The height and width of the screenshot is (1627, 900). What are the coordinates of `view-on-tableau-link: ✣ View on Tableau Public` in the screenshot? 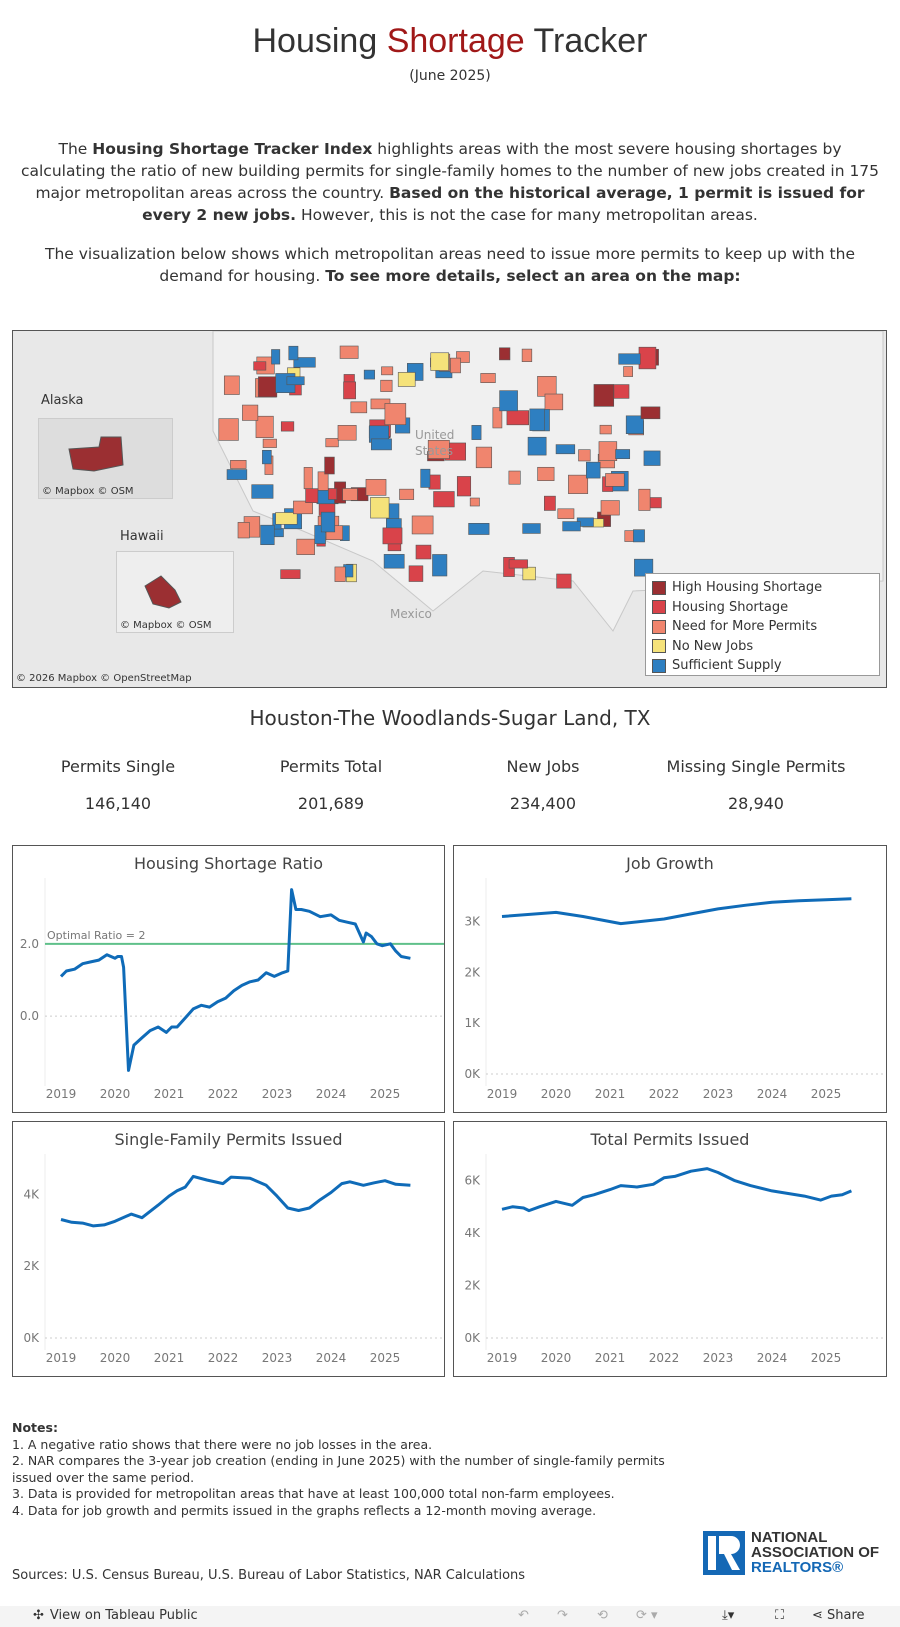 It's located at (115, 1615).